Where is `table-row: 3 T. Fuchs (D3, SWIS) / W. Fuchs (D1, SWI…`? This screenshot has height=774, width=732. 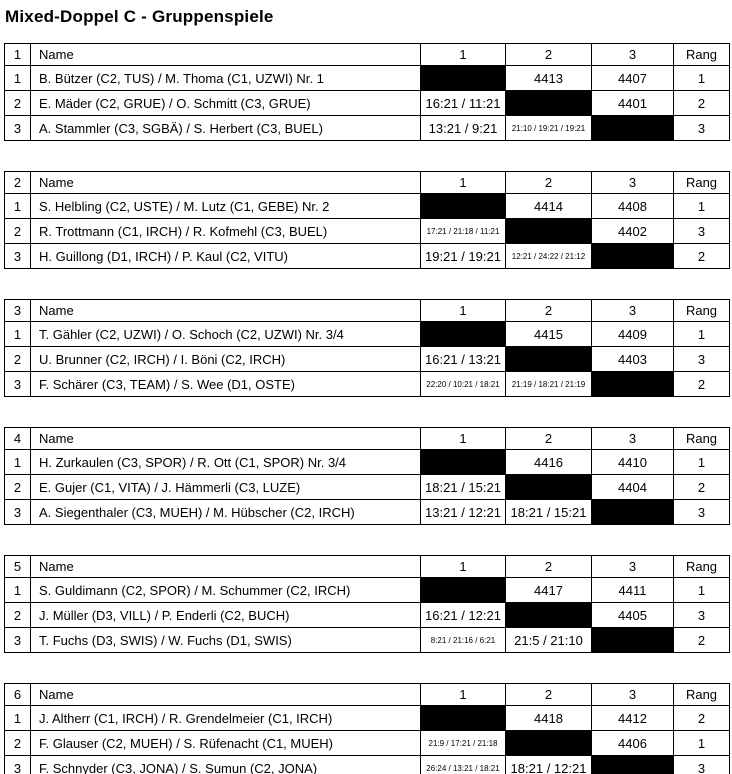
table-row: 3 T. Fuchs (D3, SWIS) / W. Fuchs (D1, SWI… is located at coordinates (367, 640).